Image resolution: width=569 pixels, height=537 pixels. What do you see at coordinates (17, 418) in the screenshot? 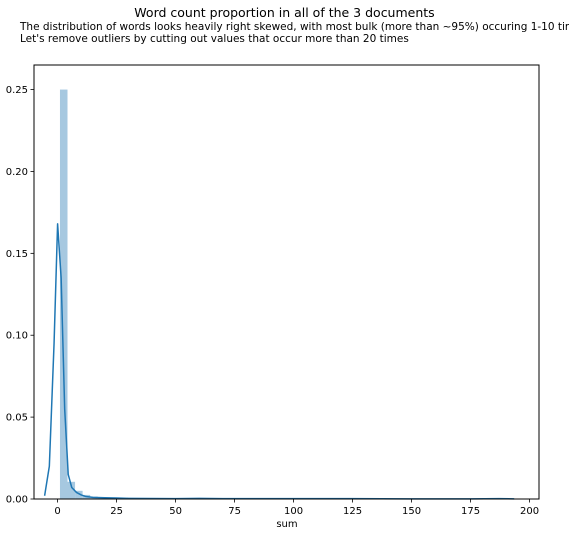
I see `y-tick-label: 0.05` at bounding box center [17, 418].